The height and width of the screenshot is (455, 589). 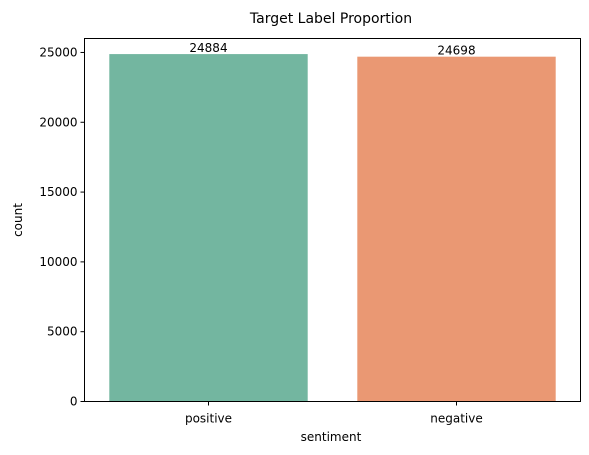 I want to click on data-label-negative: 24698, so click(x=456, y=51).